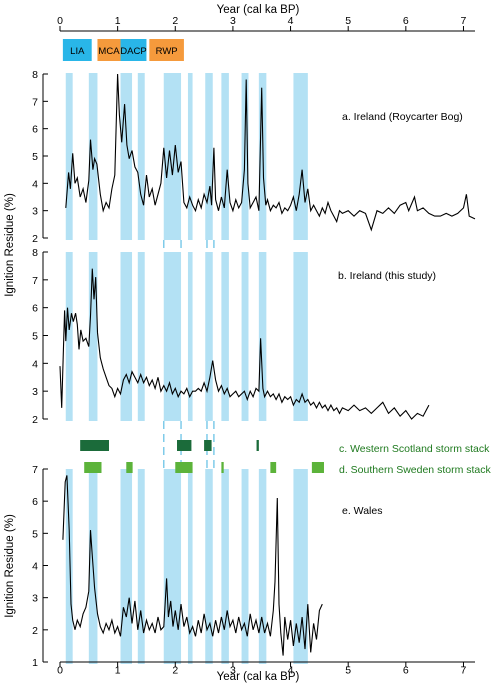  I want to click on period-label-rwp: RWP, so click(167, 51).